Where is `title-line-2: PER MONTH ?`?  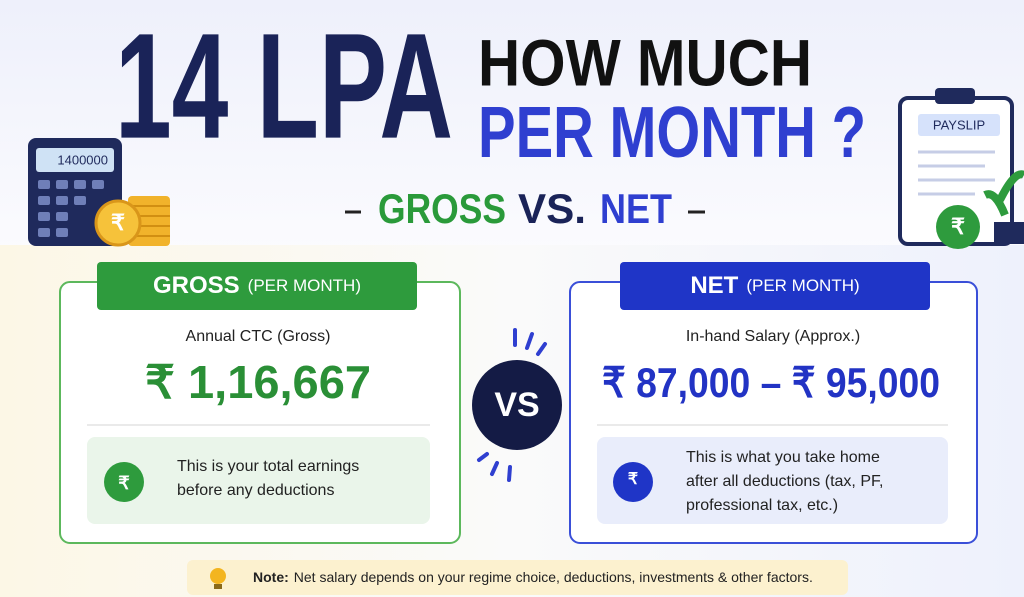
title-line-2: PER MONTH ? is located at coordinates (672, 133).